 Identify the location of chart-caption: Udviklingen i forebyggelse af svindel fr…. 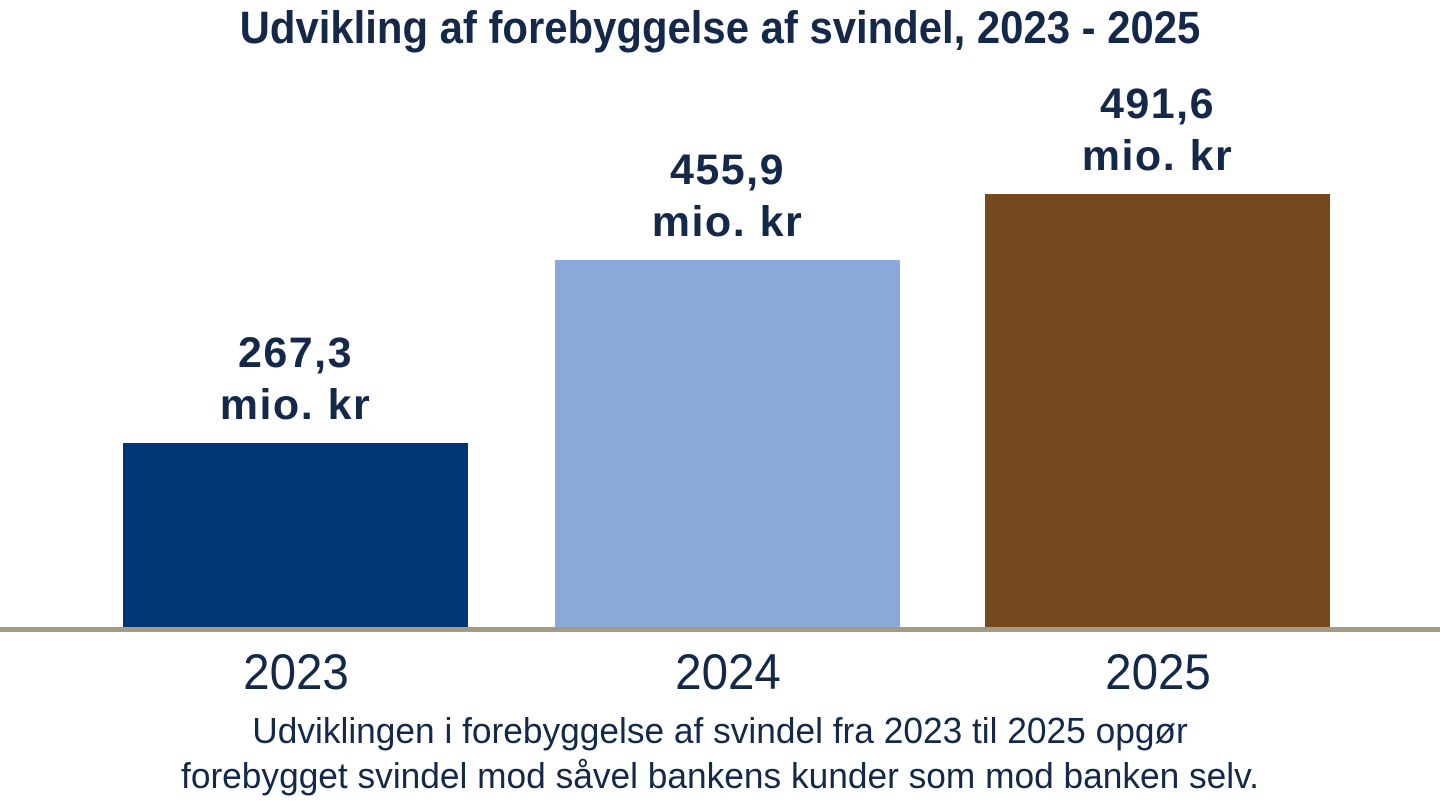
(719, 753).